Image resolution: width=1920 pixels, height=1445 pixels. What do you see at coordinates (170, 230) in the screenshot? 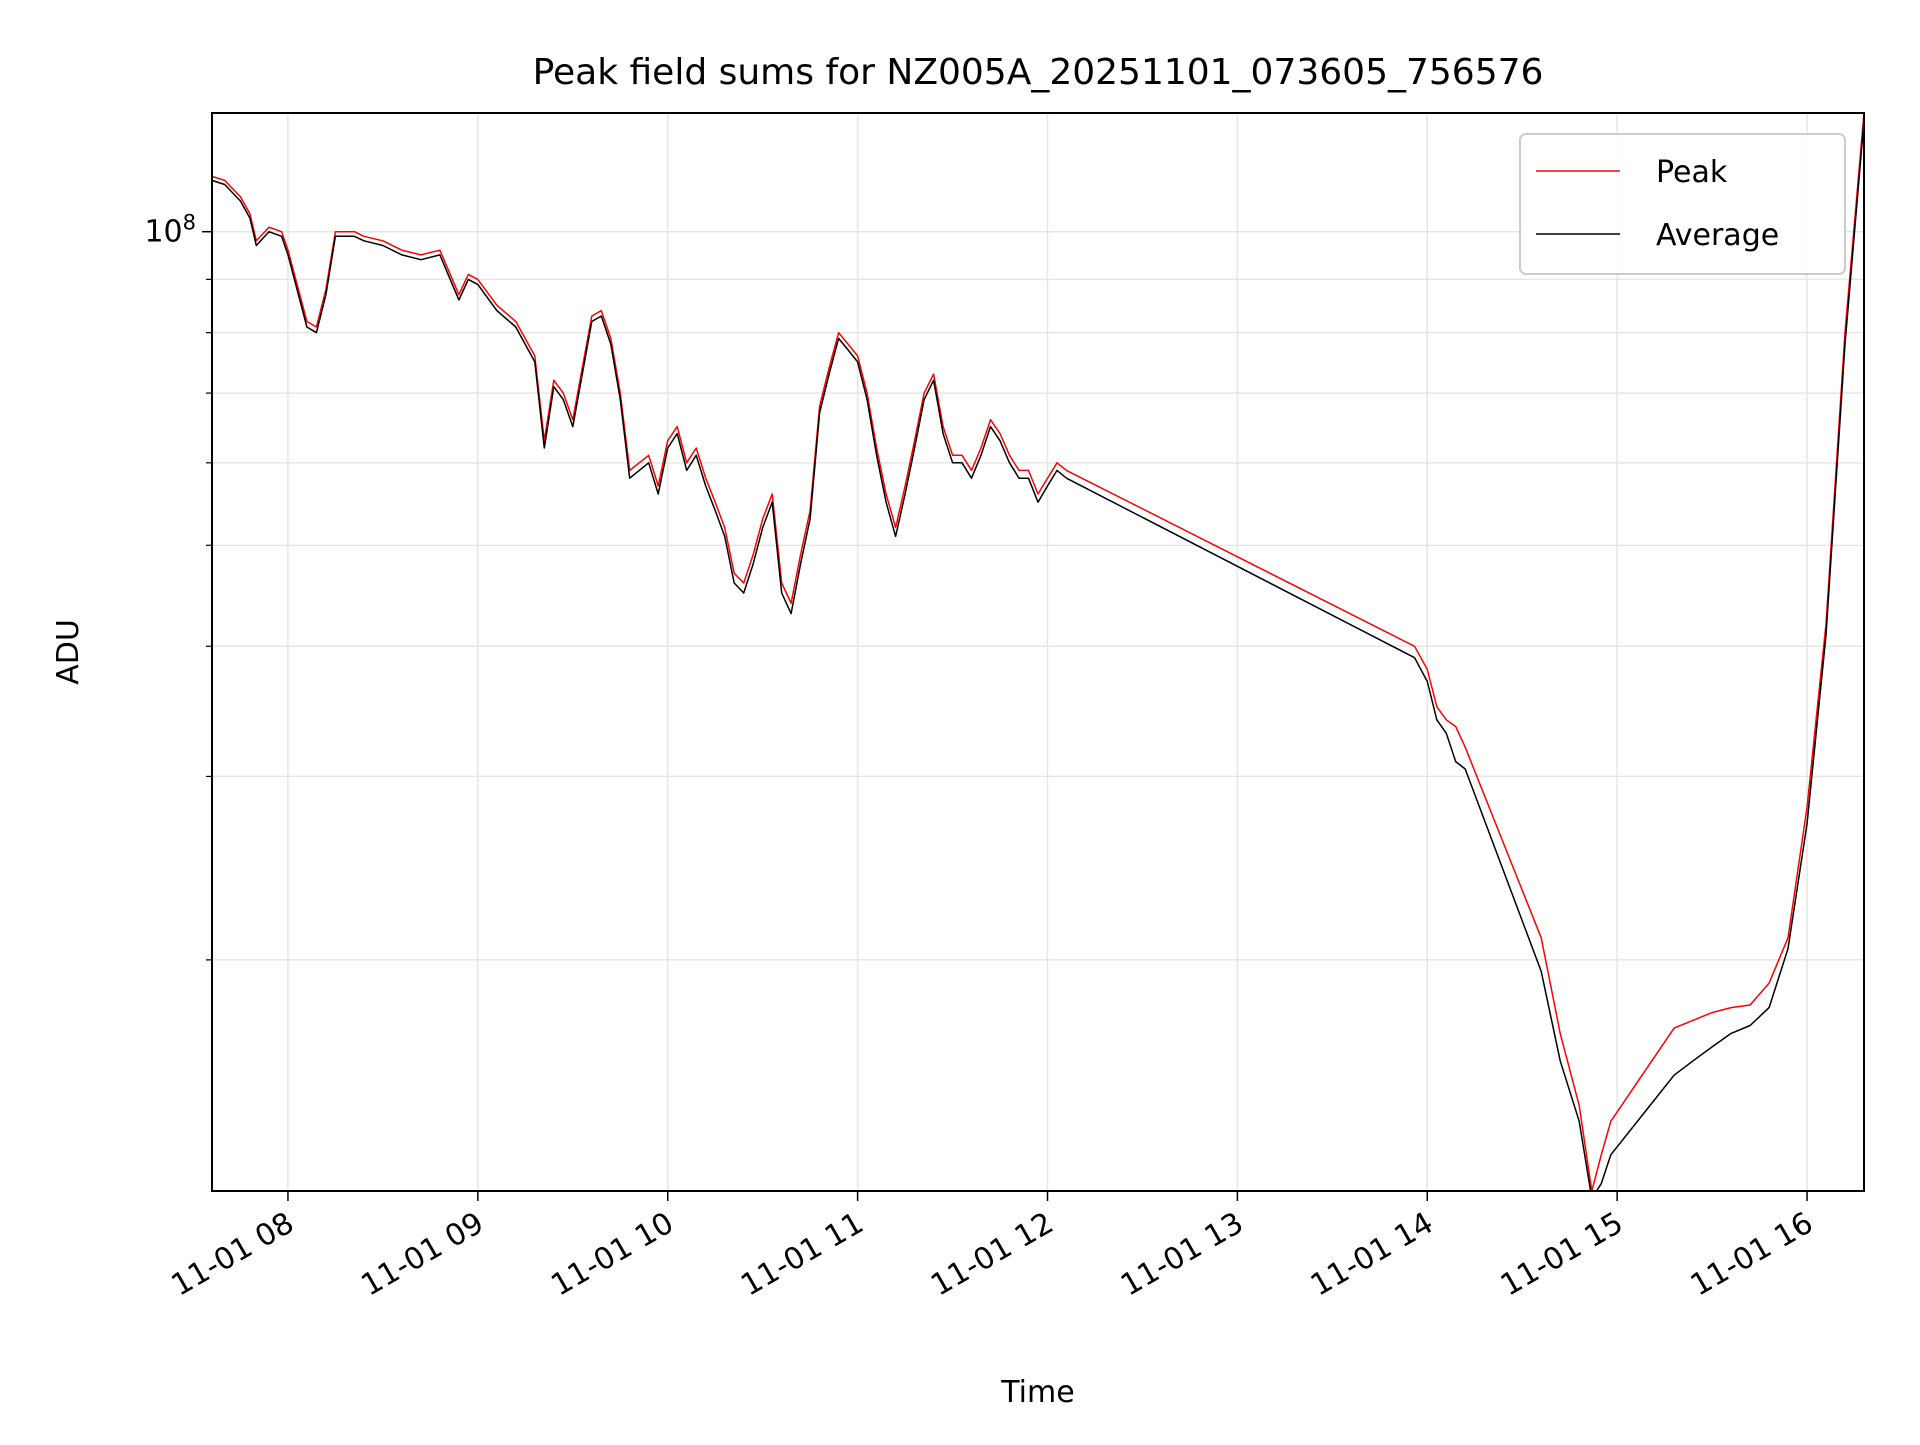
I see `y-tick-label: 108` at bounding box center [170, 230].